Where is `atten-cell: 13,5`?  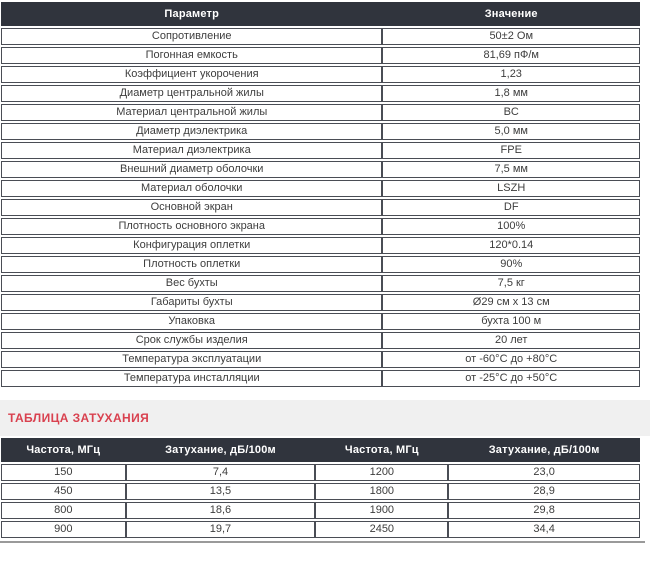 atten-cell: 13,5 is located at coordinates (220, 491).